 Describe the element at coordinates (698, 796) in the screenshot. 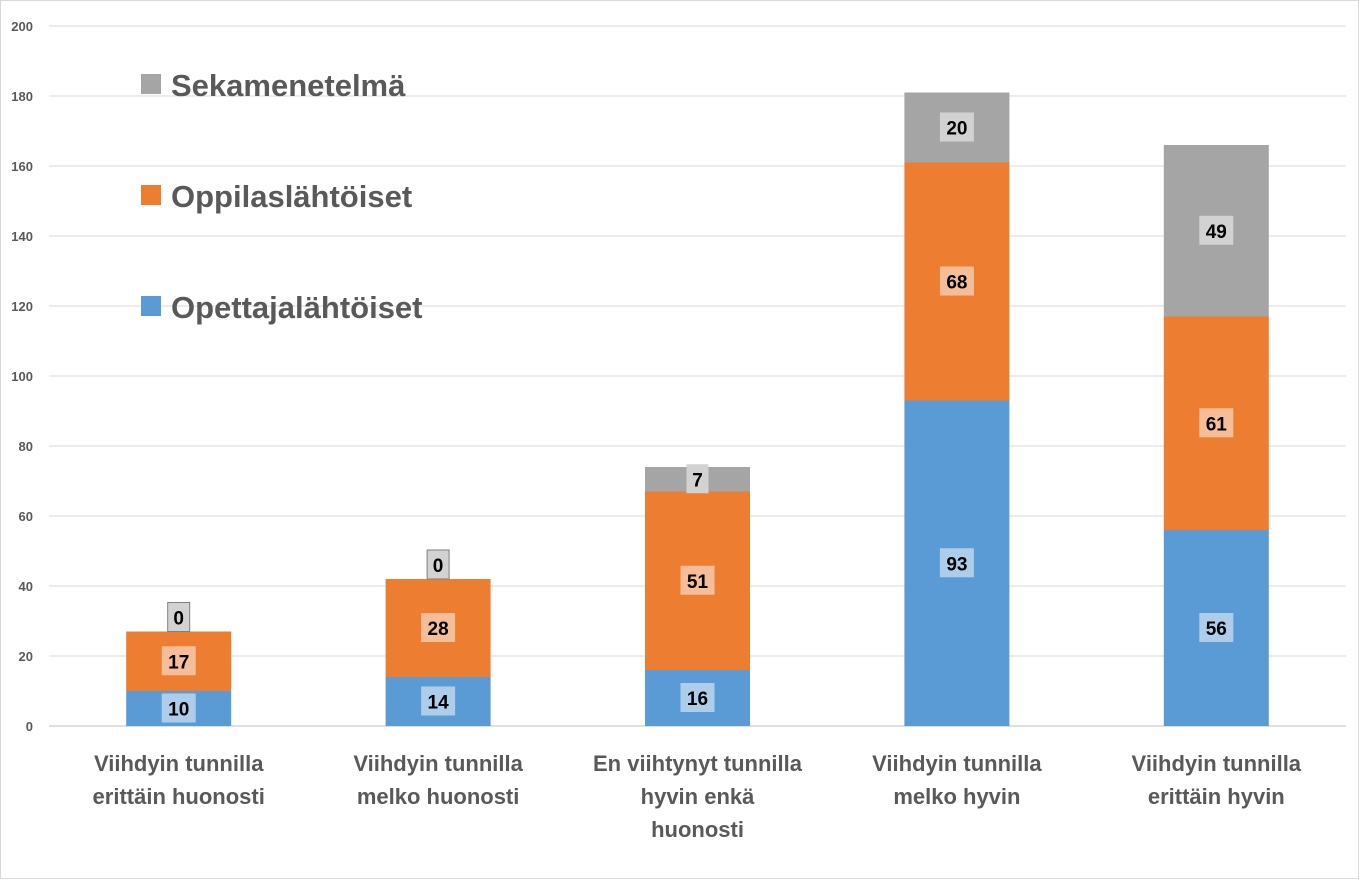

I see `x-category-label: hyvin enkä` at that location.